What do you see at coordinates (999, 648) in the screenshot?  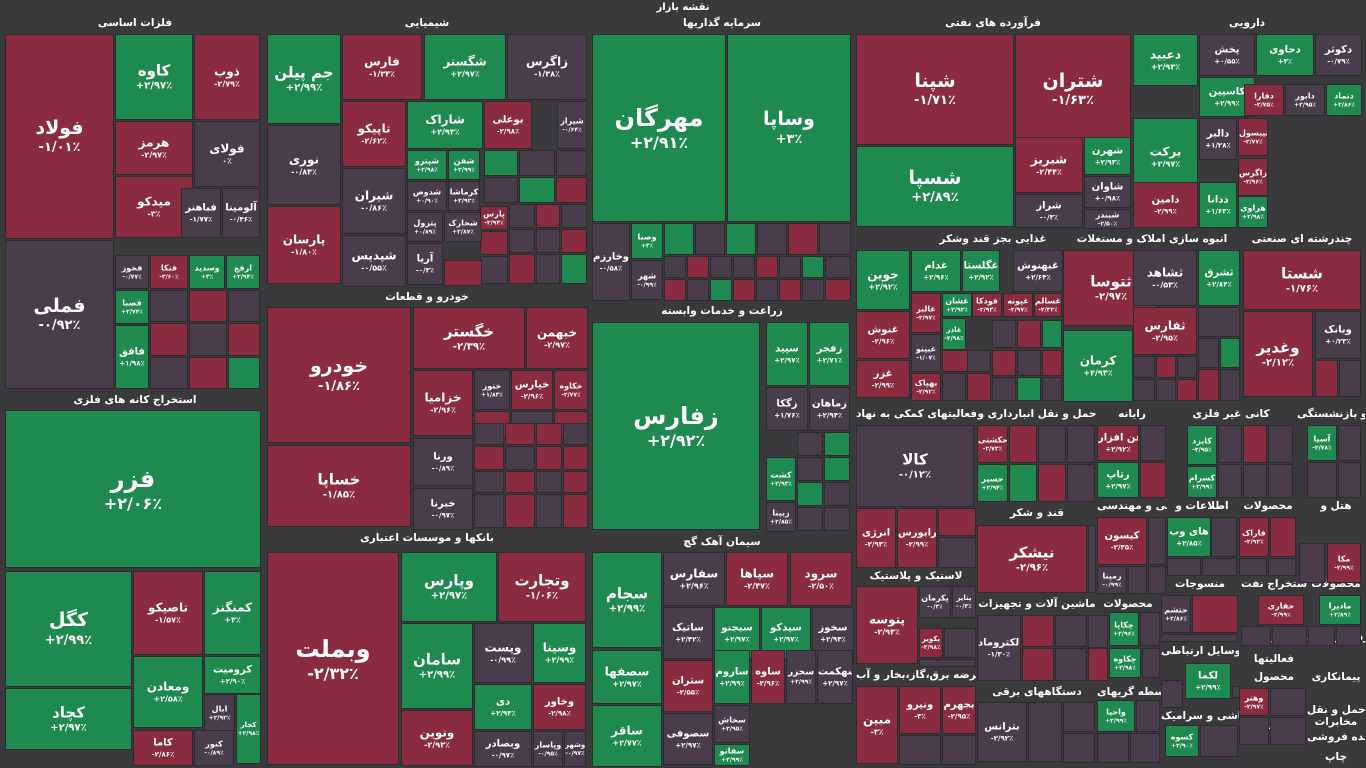 I see `stock-tile: الکتروماد -۱/۳۰٪` at bounding box center [999, 648].